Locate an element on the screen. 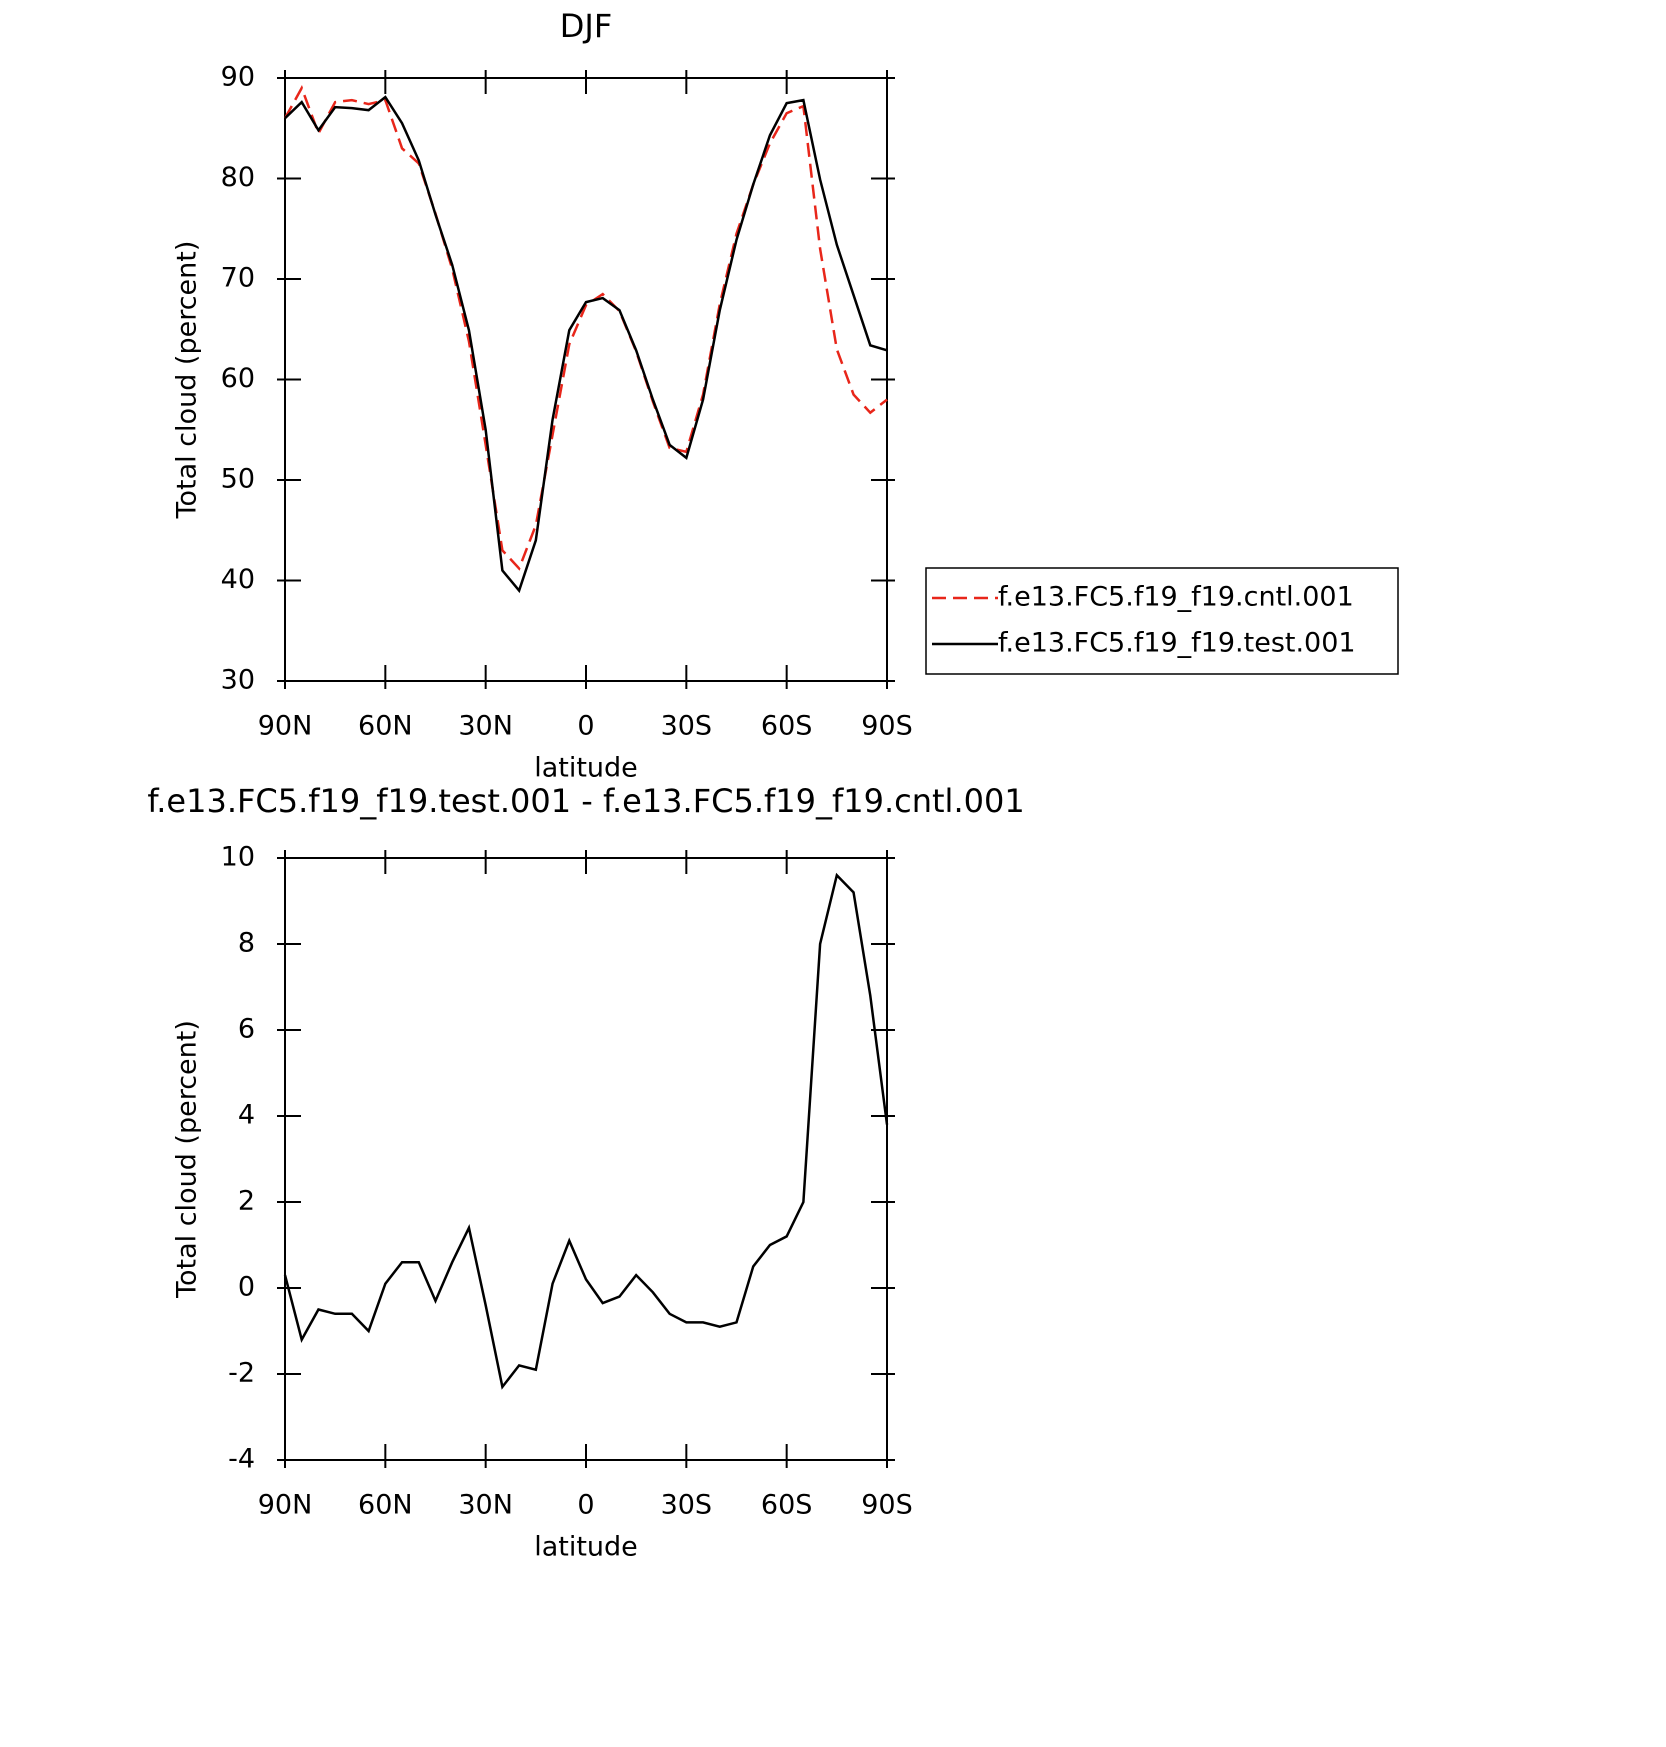 This screenshot has height=1747, width=1666. y-tick-label: 30 is located at coordinates (238, 680).